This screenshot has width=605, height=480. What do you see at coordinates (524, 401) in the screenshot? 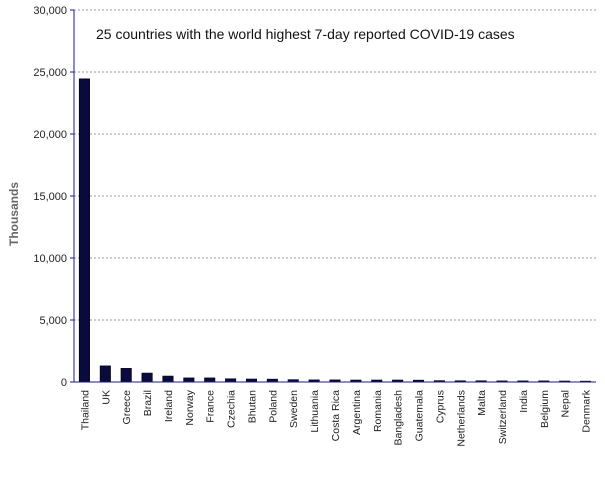
I see `x-category-label: India` at bounding box center [524, 401].